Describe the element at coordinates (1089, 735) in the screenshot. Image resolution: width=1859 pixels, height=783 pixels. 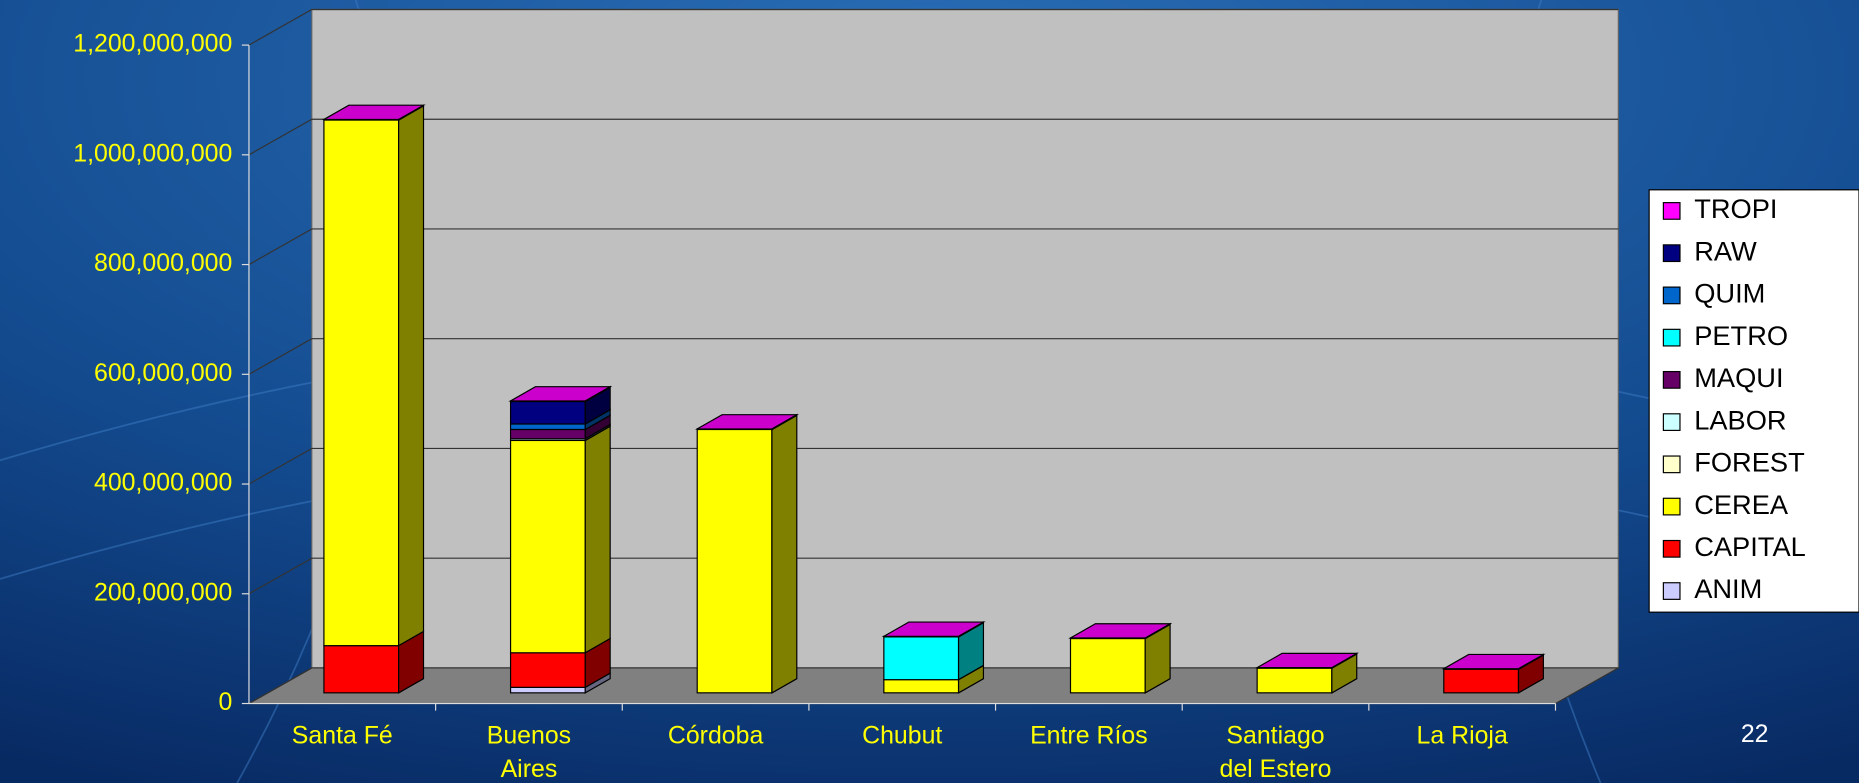
I see `x-tick-label: Entre Ríos` at that location.